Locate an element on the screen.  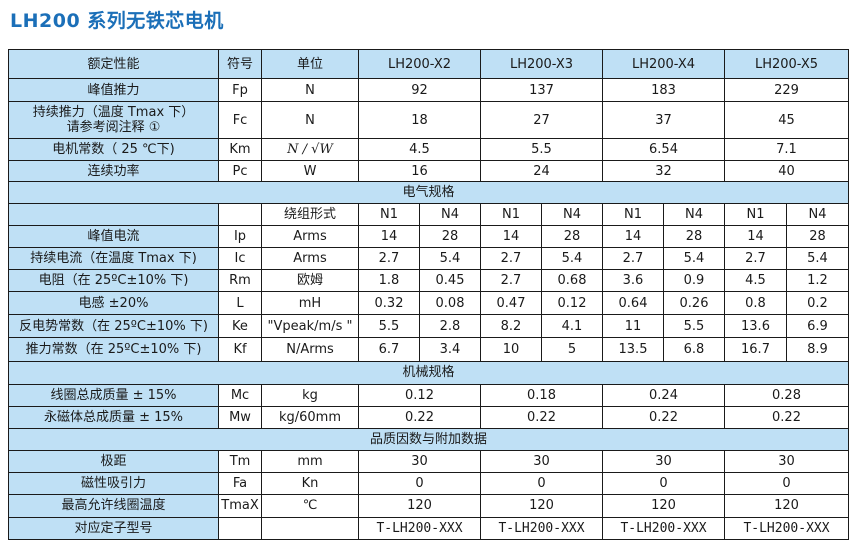
param-label-cell: 磁性吸引力 is located at coordinates (113, 483).